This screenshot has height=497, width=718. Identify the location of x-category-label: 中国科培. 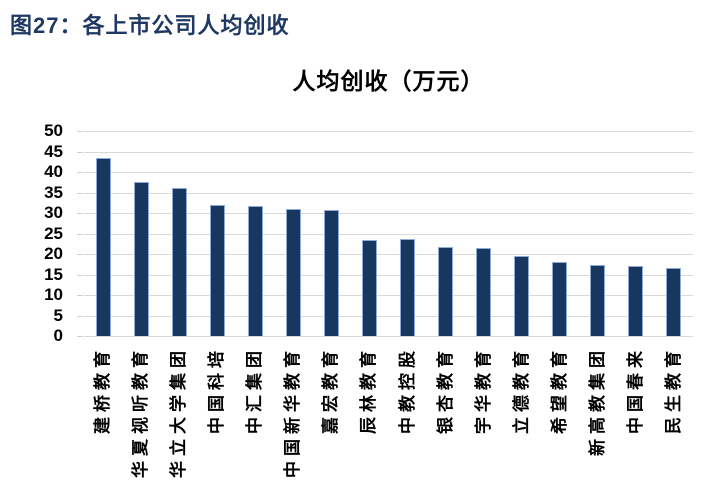
(217, 390).